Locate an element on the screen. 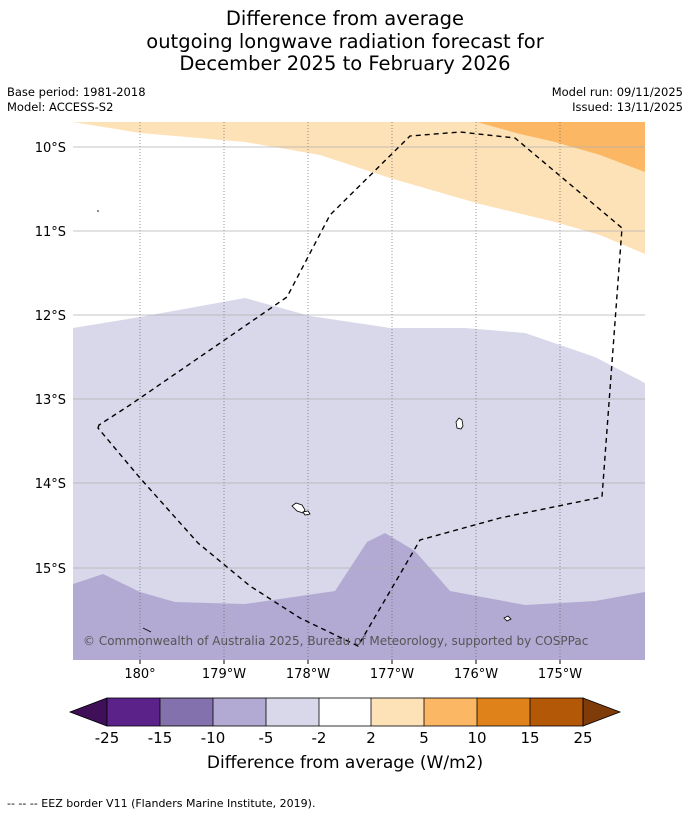  base-period: Base period: 1981-2018 is located at coordinates (76, 92).